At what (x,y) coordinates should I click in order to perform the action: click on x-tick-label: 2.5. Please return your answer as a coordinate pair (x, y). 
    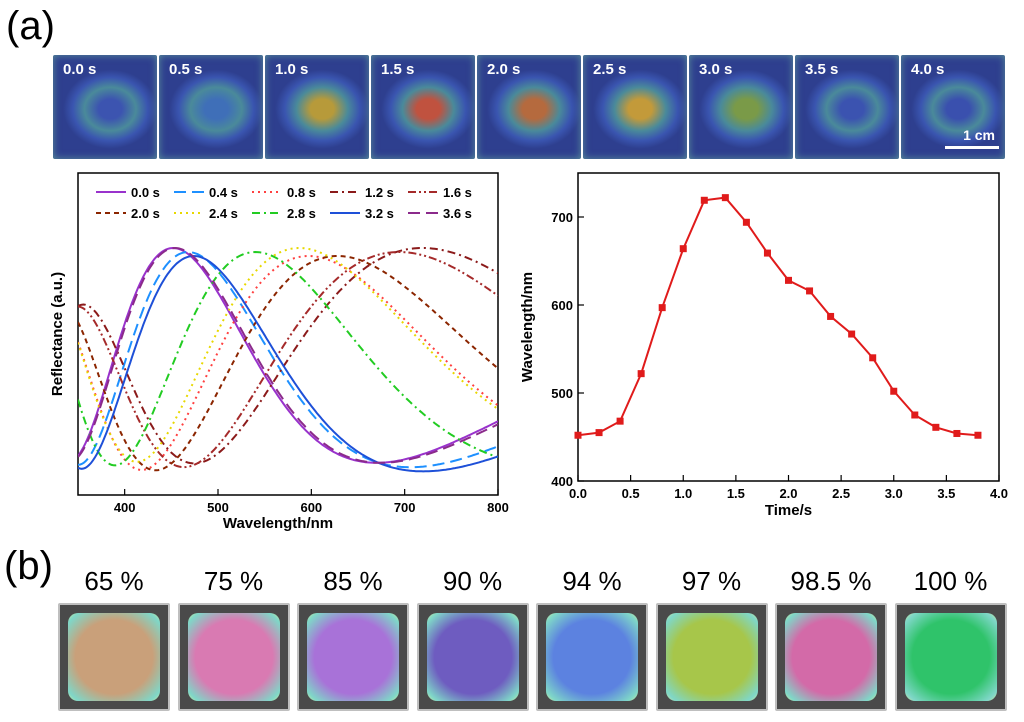
    Looking at the image, I should click on (841, 493).